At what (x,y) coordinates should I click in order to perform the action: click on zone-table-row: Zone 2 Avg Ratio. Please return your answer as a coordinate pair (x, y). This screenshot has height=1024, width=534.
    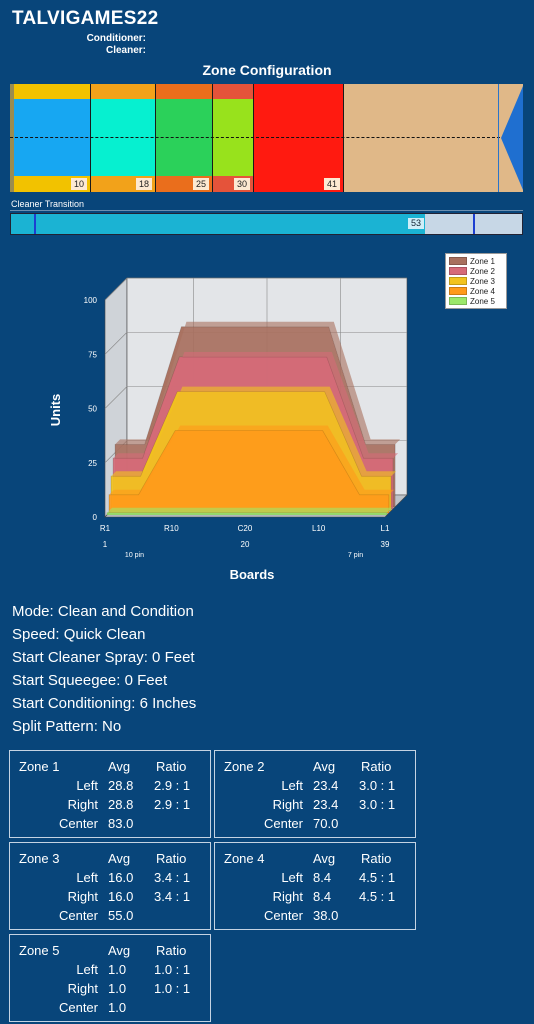
    Looking at the image, I should click on (315, 768).